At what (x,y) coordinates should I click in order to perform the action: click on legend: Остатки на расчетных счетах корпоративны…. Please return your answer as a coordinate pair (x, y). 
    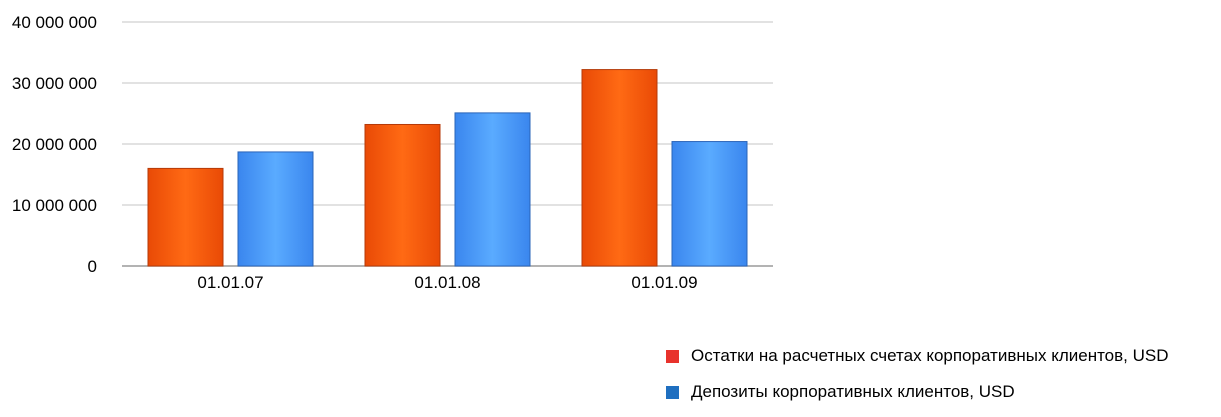
    Looking at the image, I should click on (917, 381).